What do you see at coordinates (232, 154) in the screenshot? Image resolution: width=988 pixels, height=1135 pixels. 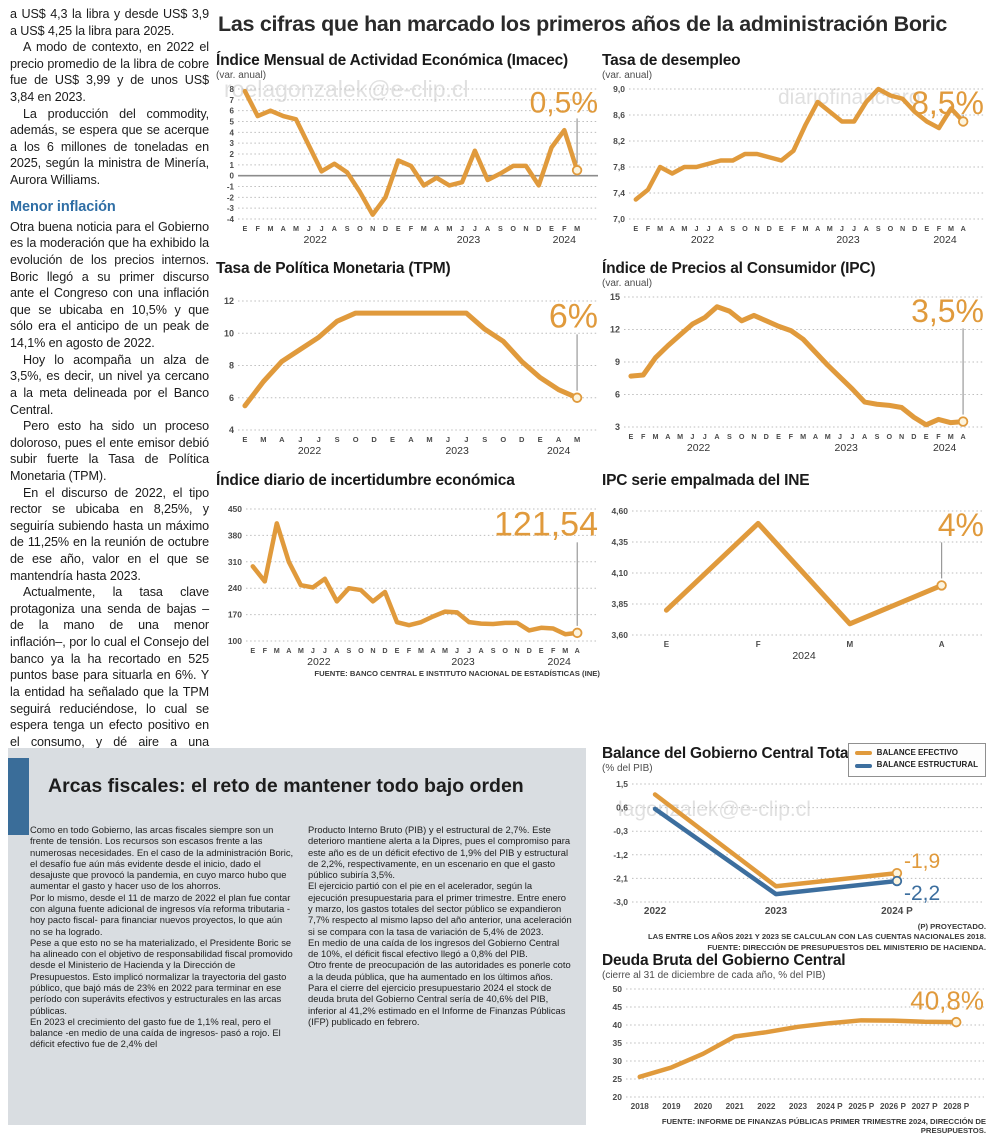 I see `svg-text: 2` at bounding box center [232, 154].